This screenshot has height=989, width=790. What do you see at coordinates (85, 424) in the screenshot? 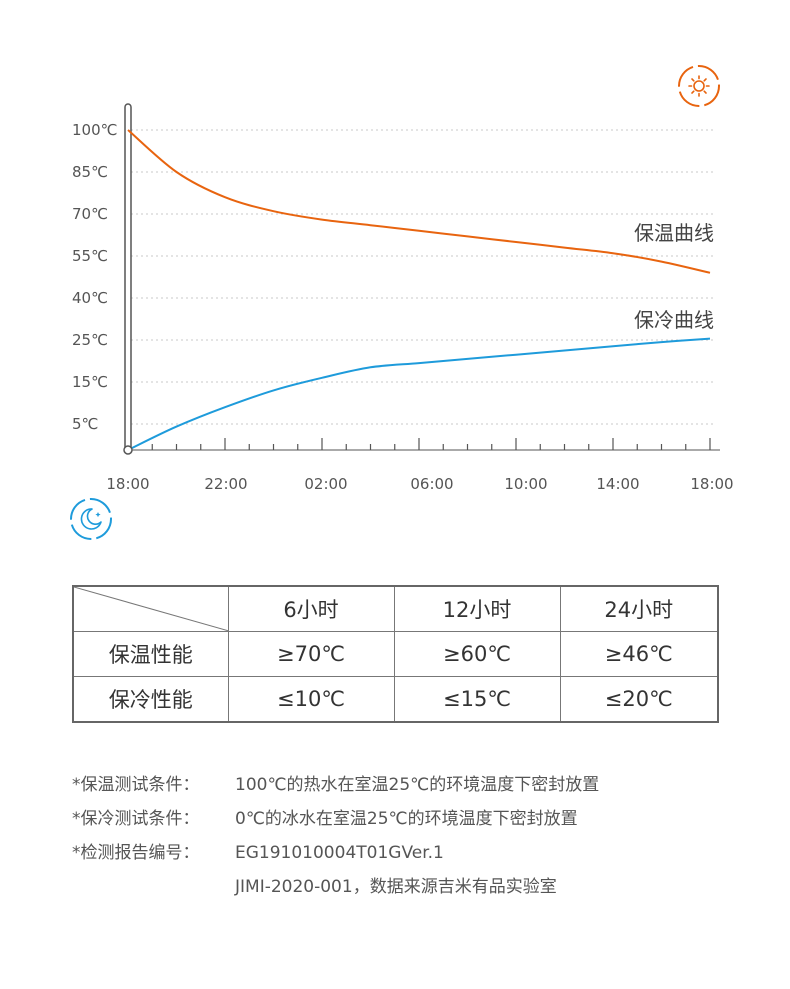
I see `y-tick-label: 5℃` at bounding box center [85, 424].